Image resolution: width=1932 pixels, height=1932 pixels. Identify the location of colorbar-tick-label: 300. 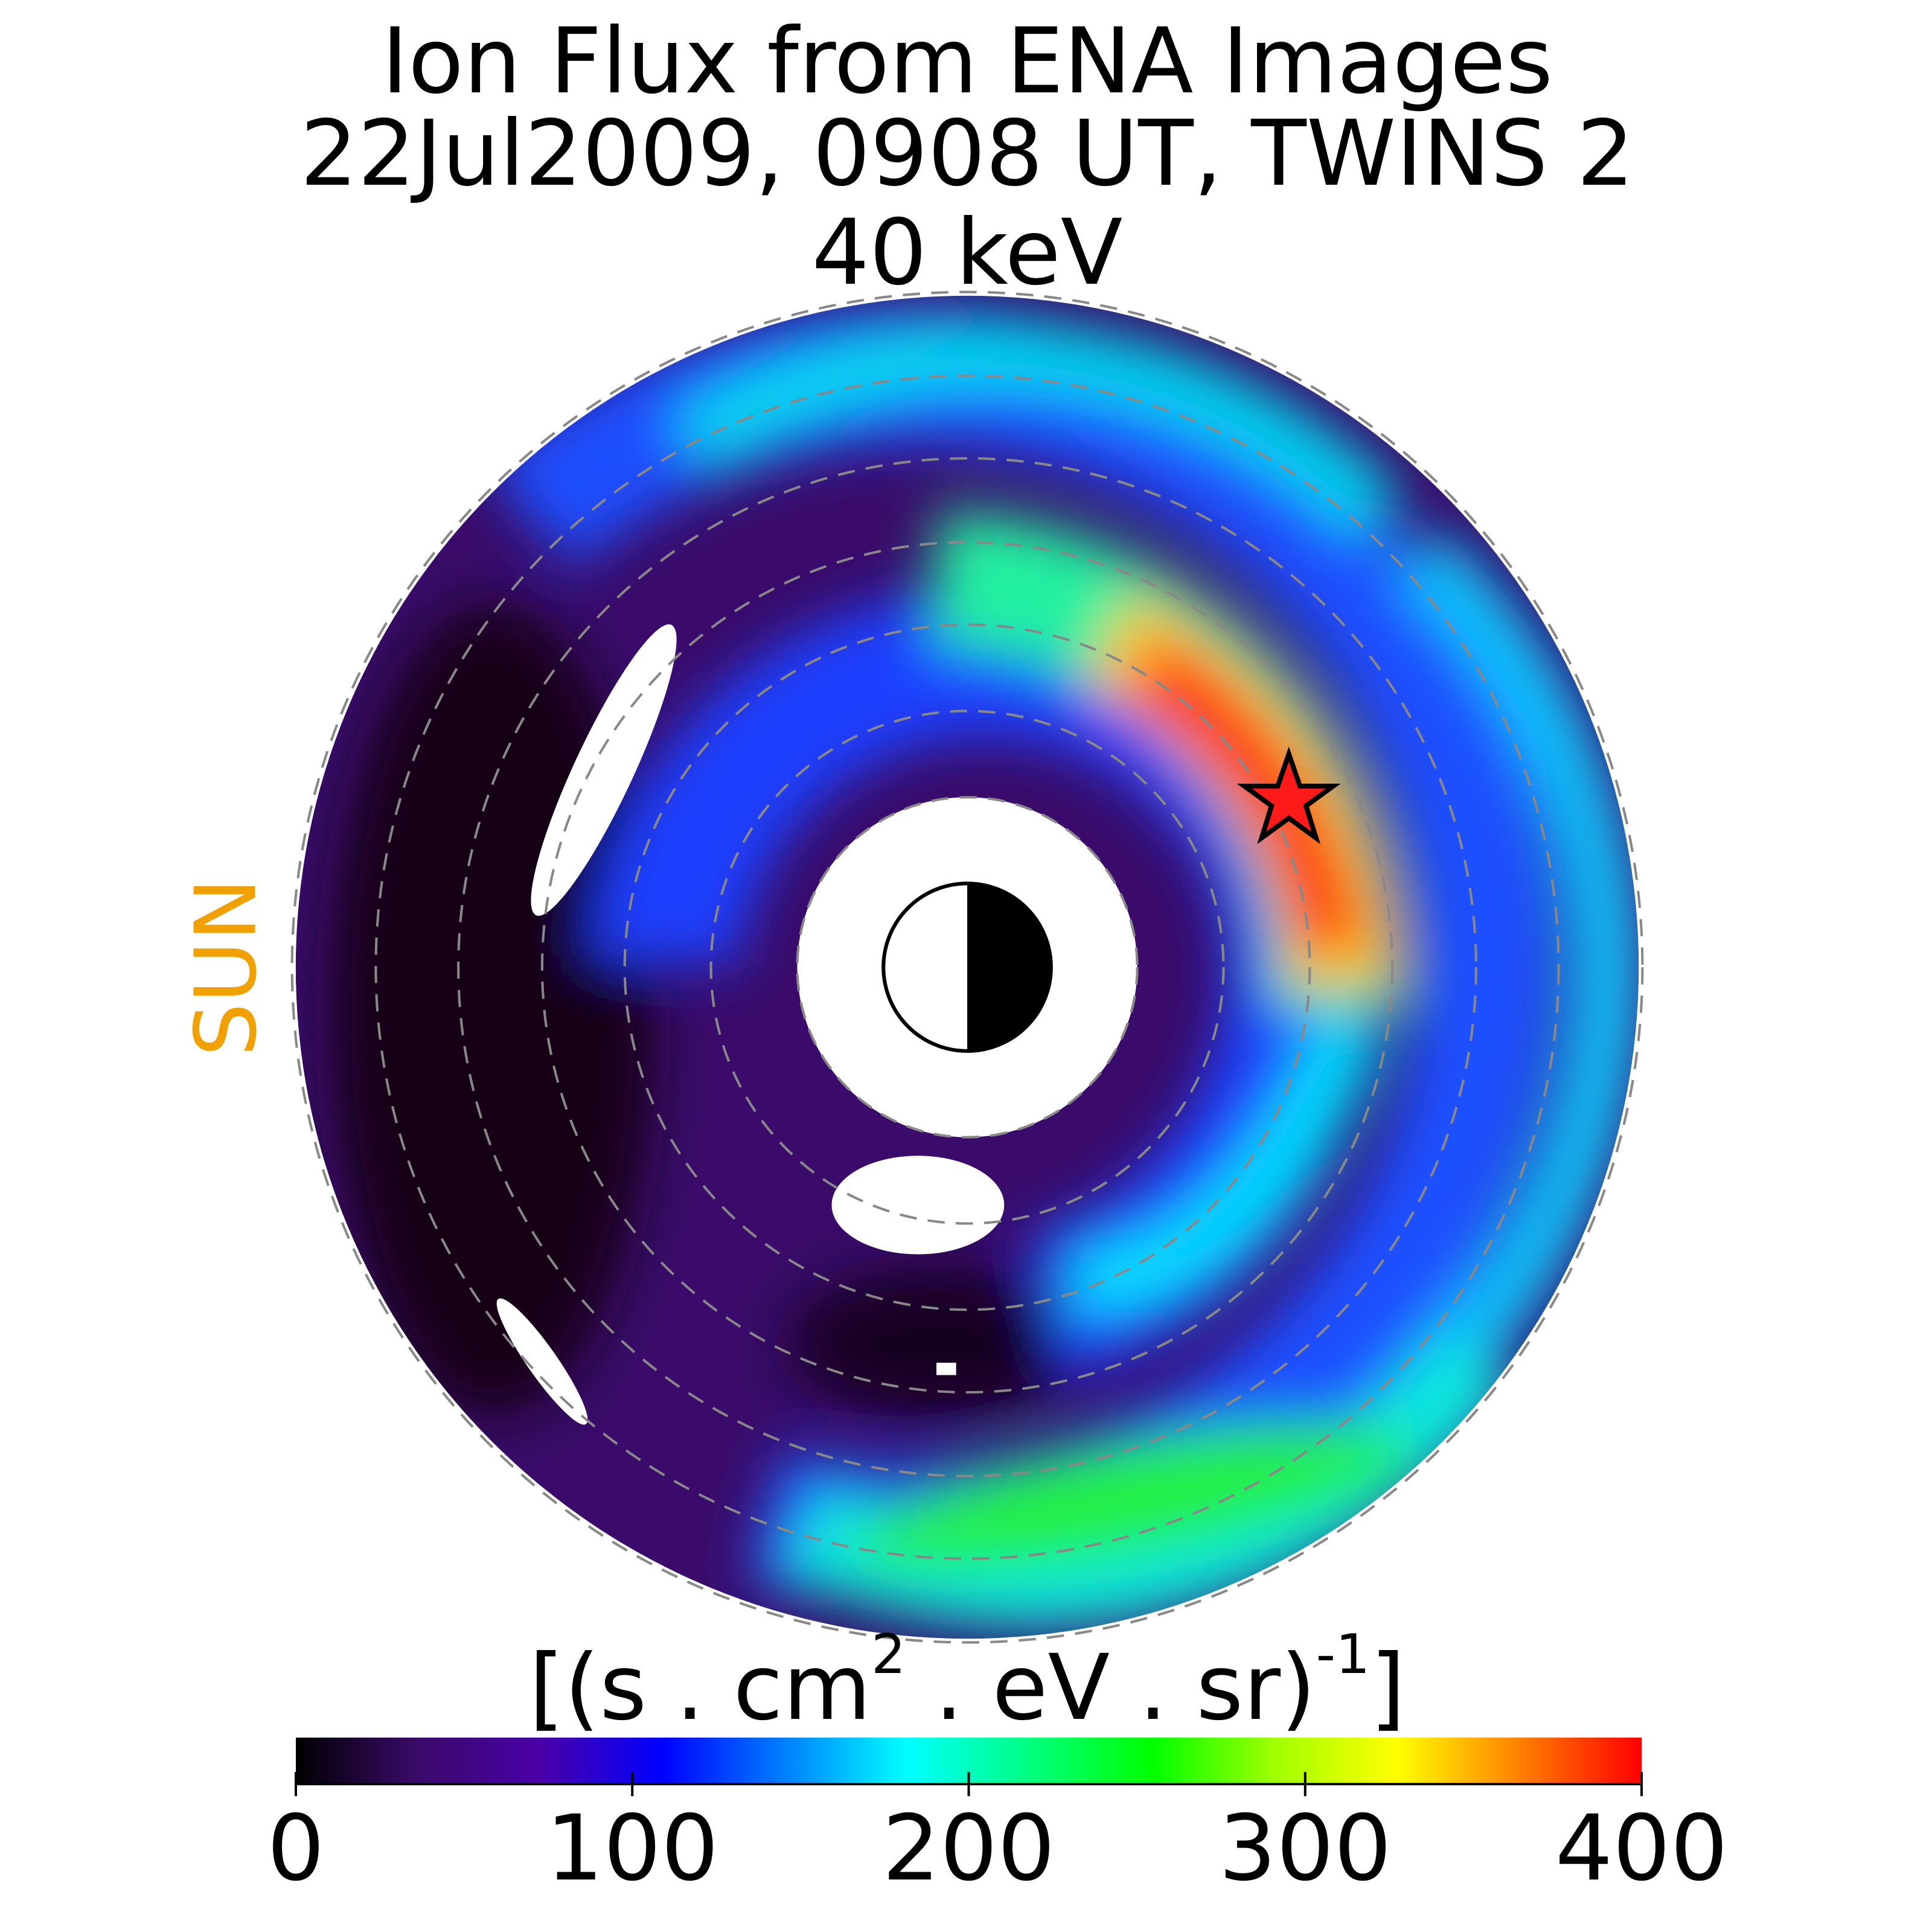
(1306, 1849).